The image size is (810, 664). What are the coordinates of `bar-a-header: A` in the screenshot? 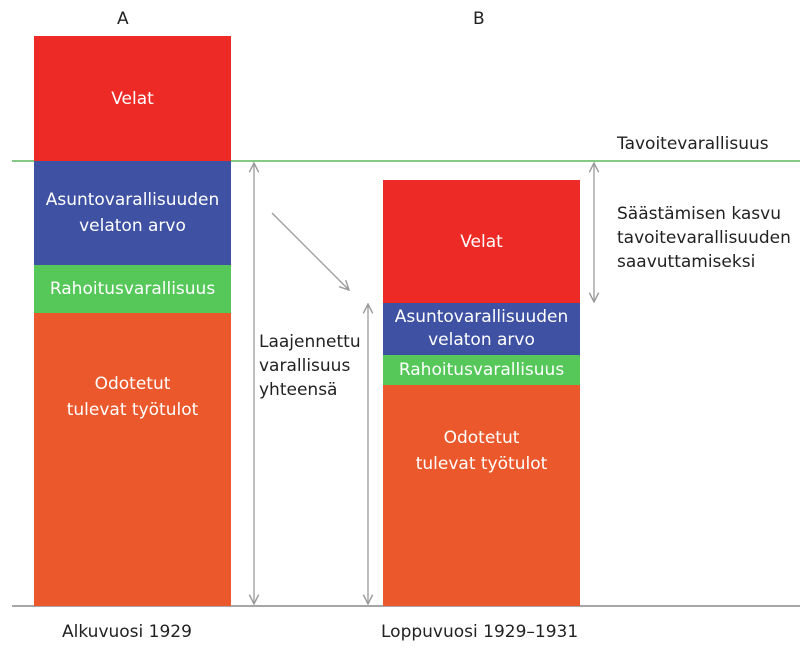 It's located at (123, 19).